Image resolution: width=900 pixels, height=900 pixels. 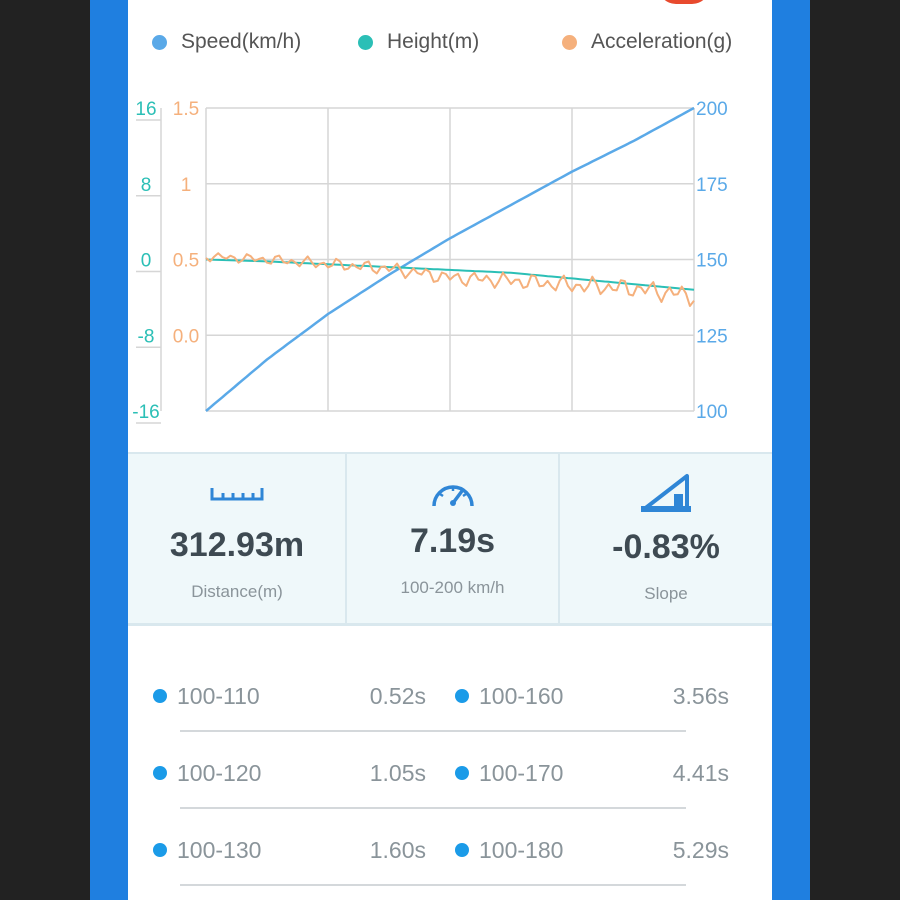 What do you see at coordinates (145, 412) in the screenshot?
I see `height-tick-label: -16` at bounding box center [145, 412].